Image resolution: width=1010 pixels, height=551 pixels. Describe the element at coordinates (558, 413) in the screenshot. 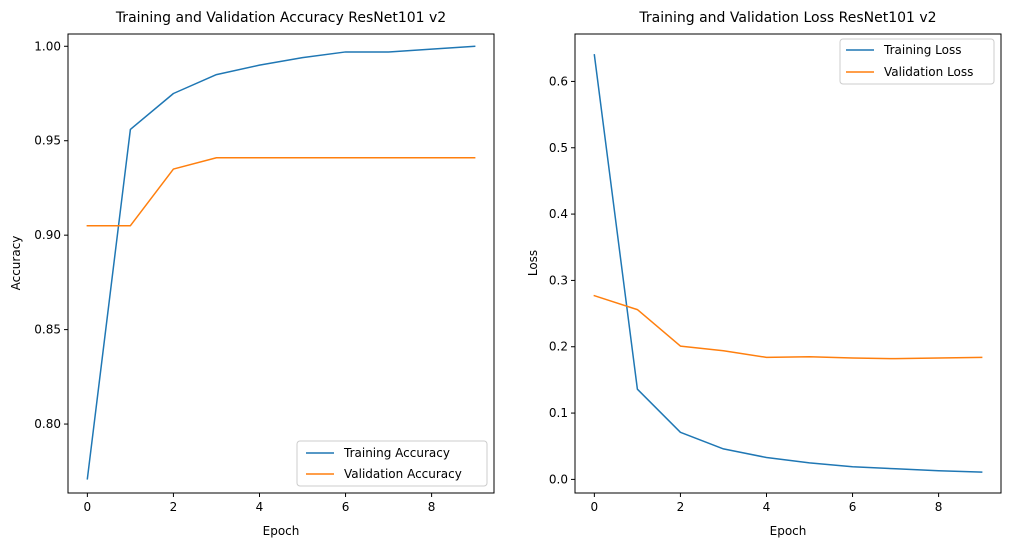

I see `y-tick-label: 0.1` at that location.